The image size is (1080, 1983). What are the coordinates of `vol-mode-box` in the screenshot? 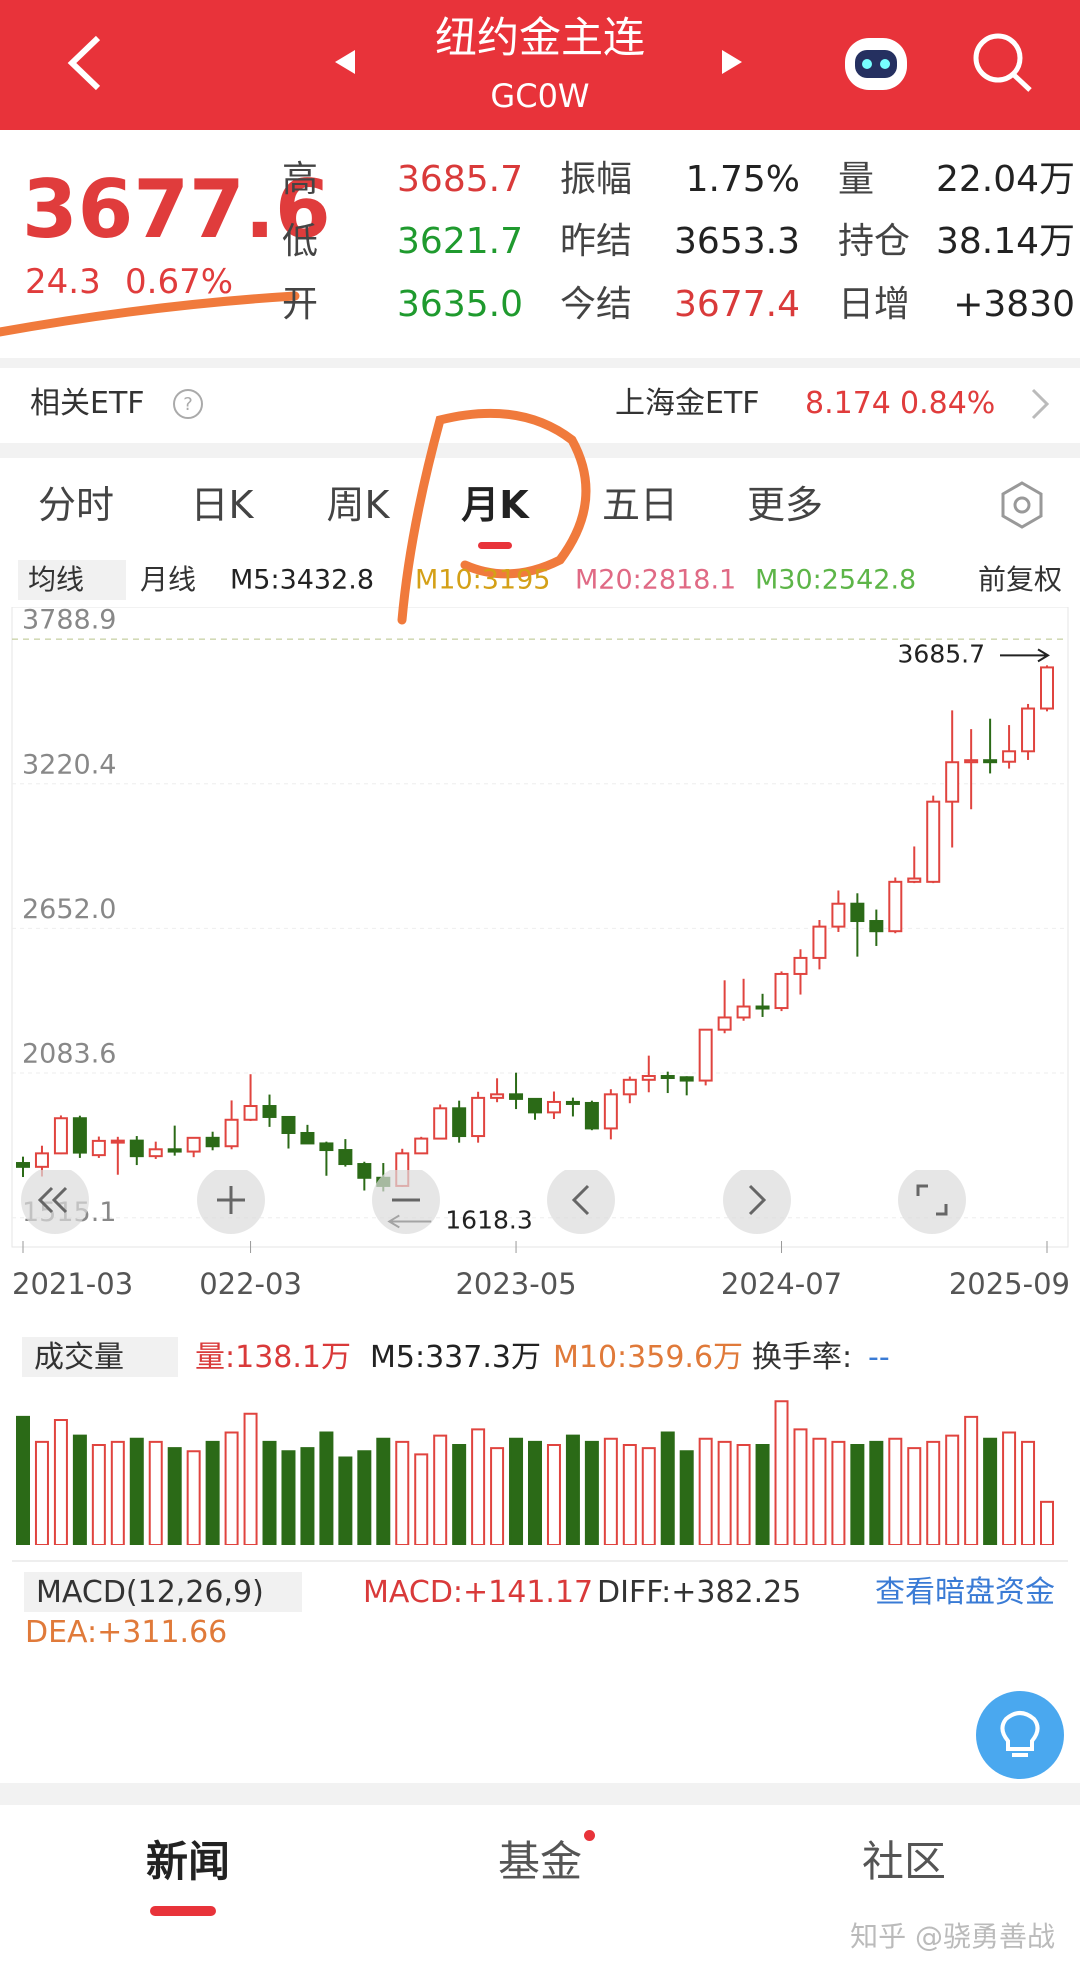 It's located at (100, 1357).